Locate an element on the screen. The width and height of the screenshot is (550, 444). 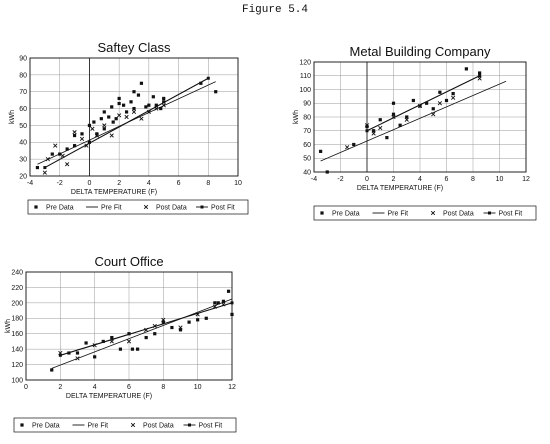
y-tick-label: 240 is located at coordinates (17, 272).